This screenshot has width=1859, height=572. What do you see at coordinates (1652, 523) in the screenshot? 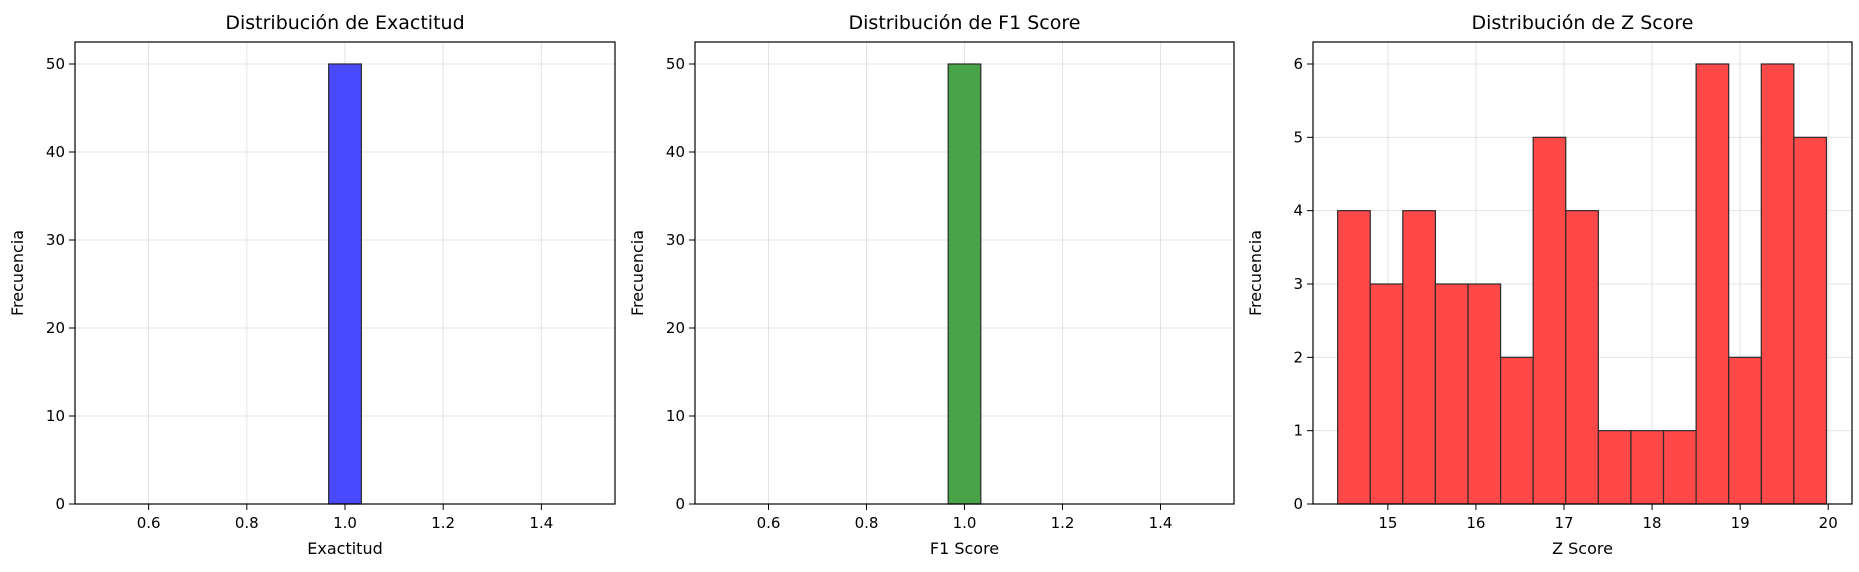
I see `x-tick-label: 18` at bounding box center [1652, 523].